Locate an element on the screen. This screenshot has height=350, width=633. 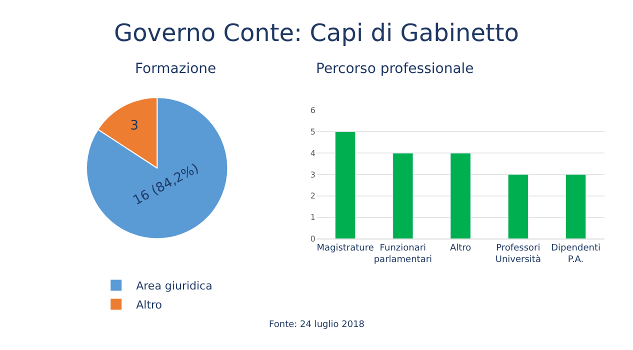
x-tick-label: Altro is located at coordinates (461, 249).